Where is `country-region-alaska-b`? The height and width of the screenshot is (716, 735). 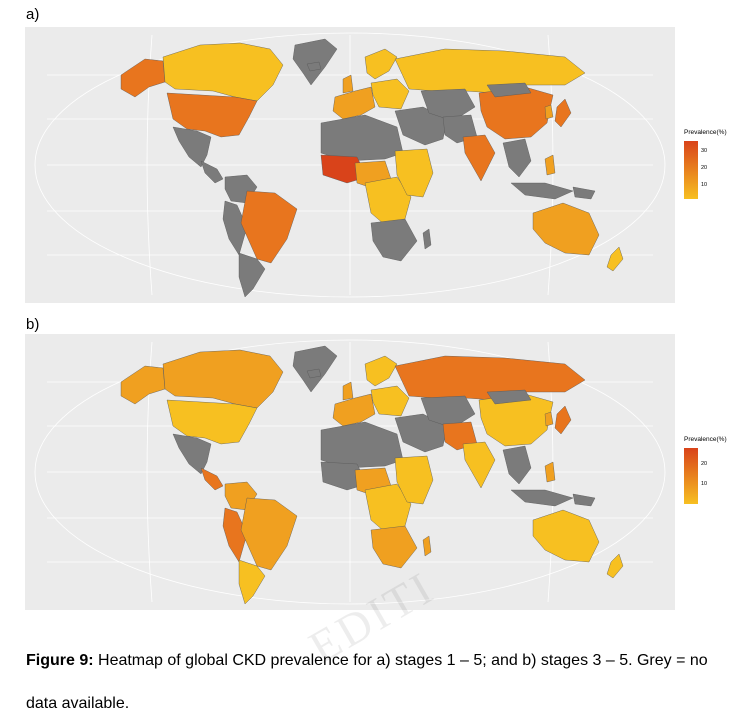
country-region-alaska-b is located at coordinates (143, 385).